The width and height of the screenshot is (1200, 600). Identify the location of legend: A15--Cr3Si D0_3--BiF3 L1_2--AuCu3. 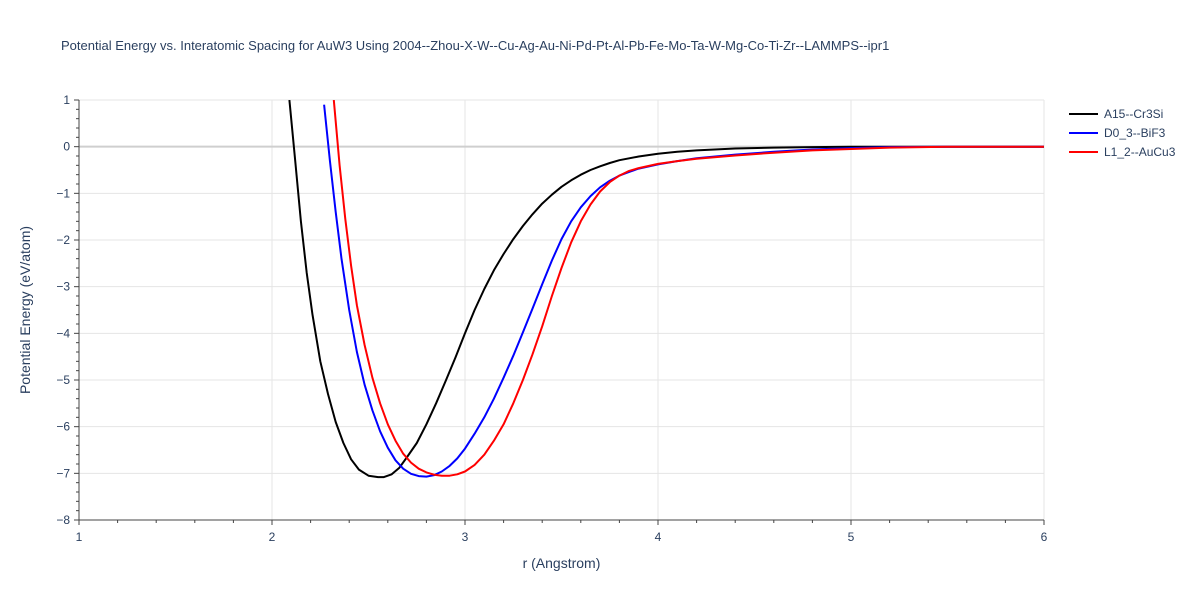
(1122, 133).